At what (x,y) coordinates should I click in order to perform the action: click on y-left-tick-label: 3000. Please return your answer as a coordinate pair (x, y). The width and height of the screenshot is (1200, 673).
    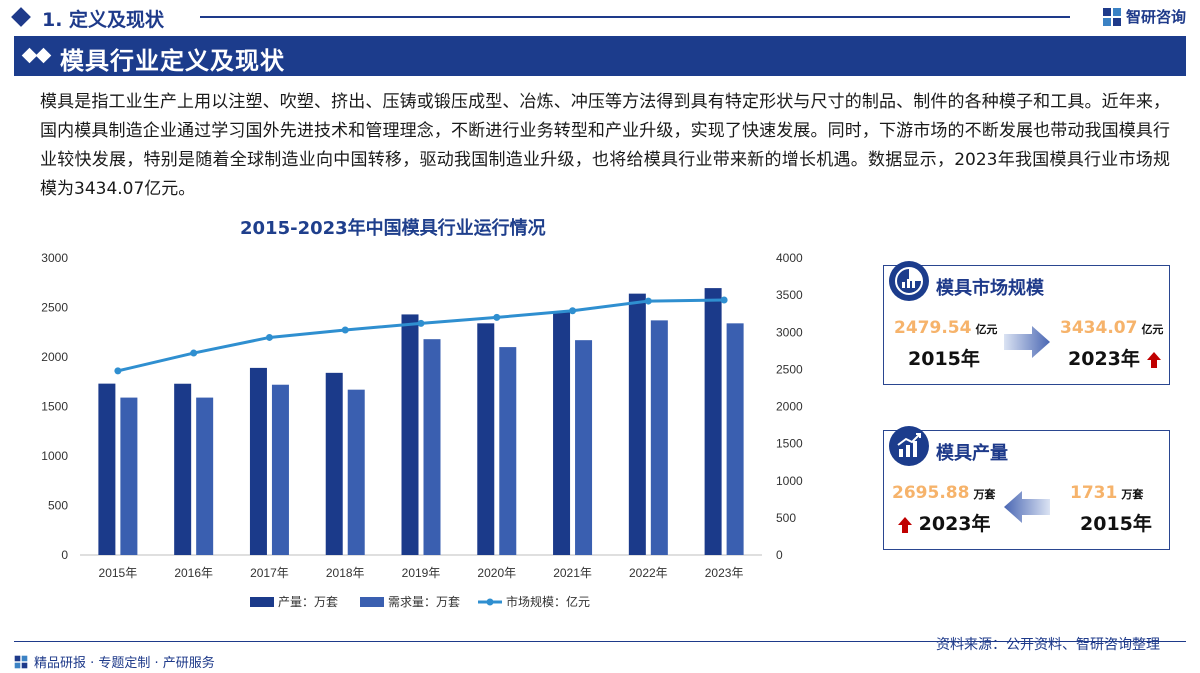
    Looking at the image, I should click on (54, 258).